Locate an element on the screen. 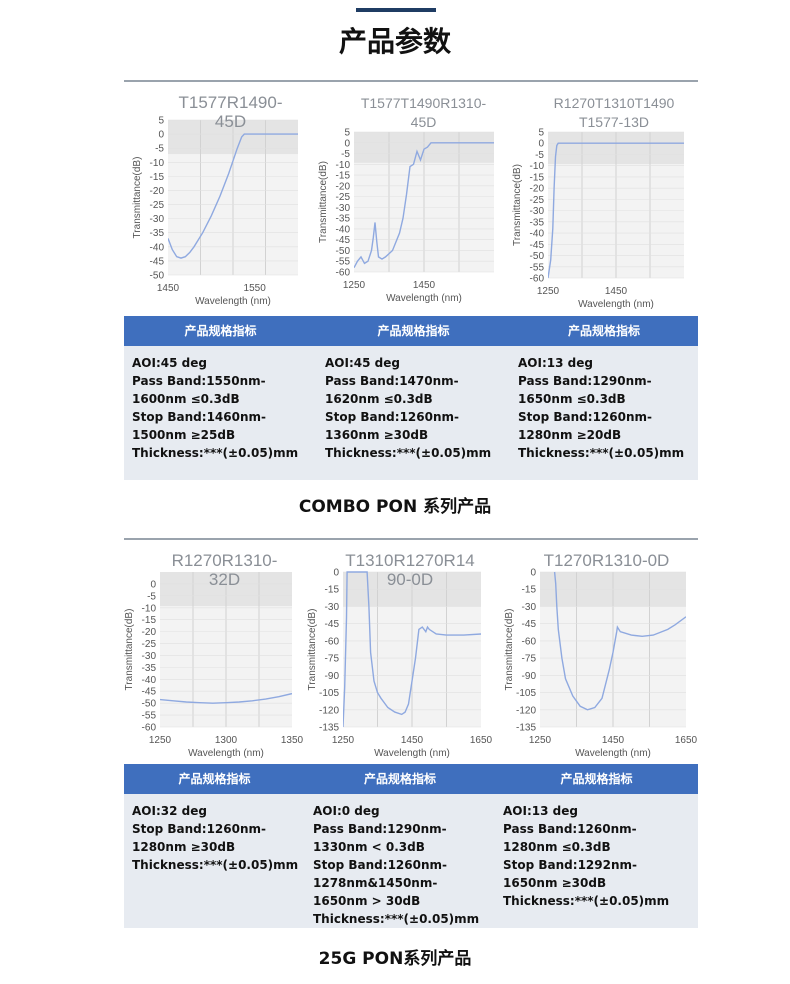 This screenshot has height=984, width=790. x-tick-label: 1350 is located at coordinates (292, 740).